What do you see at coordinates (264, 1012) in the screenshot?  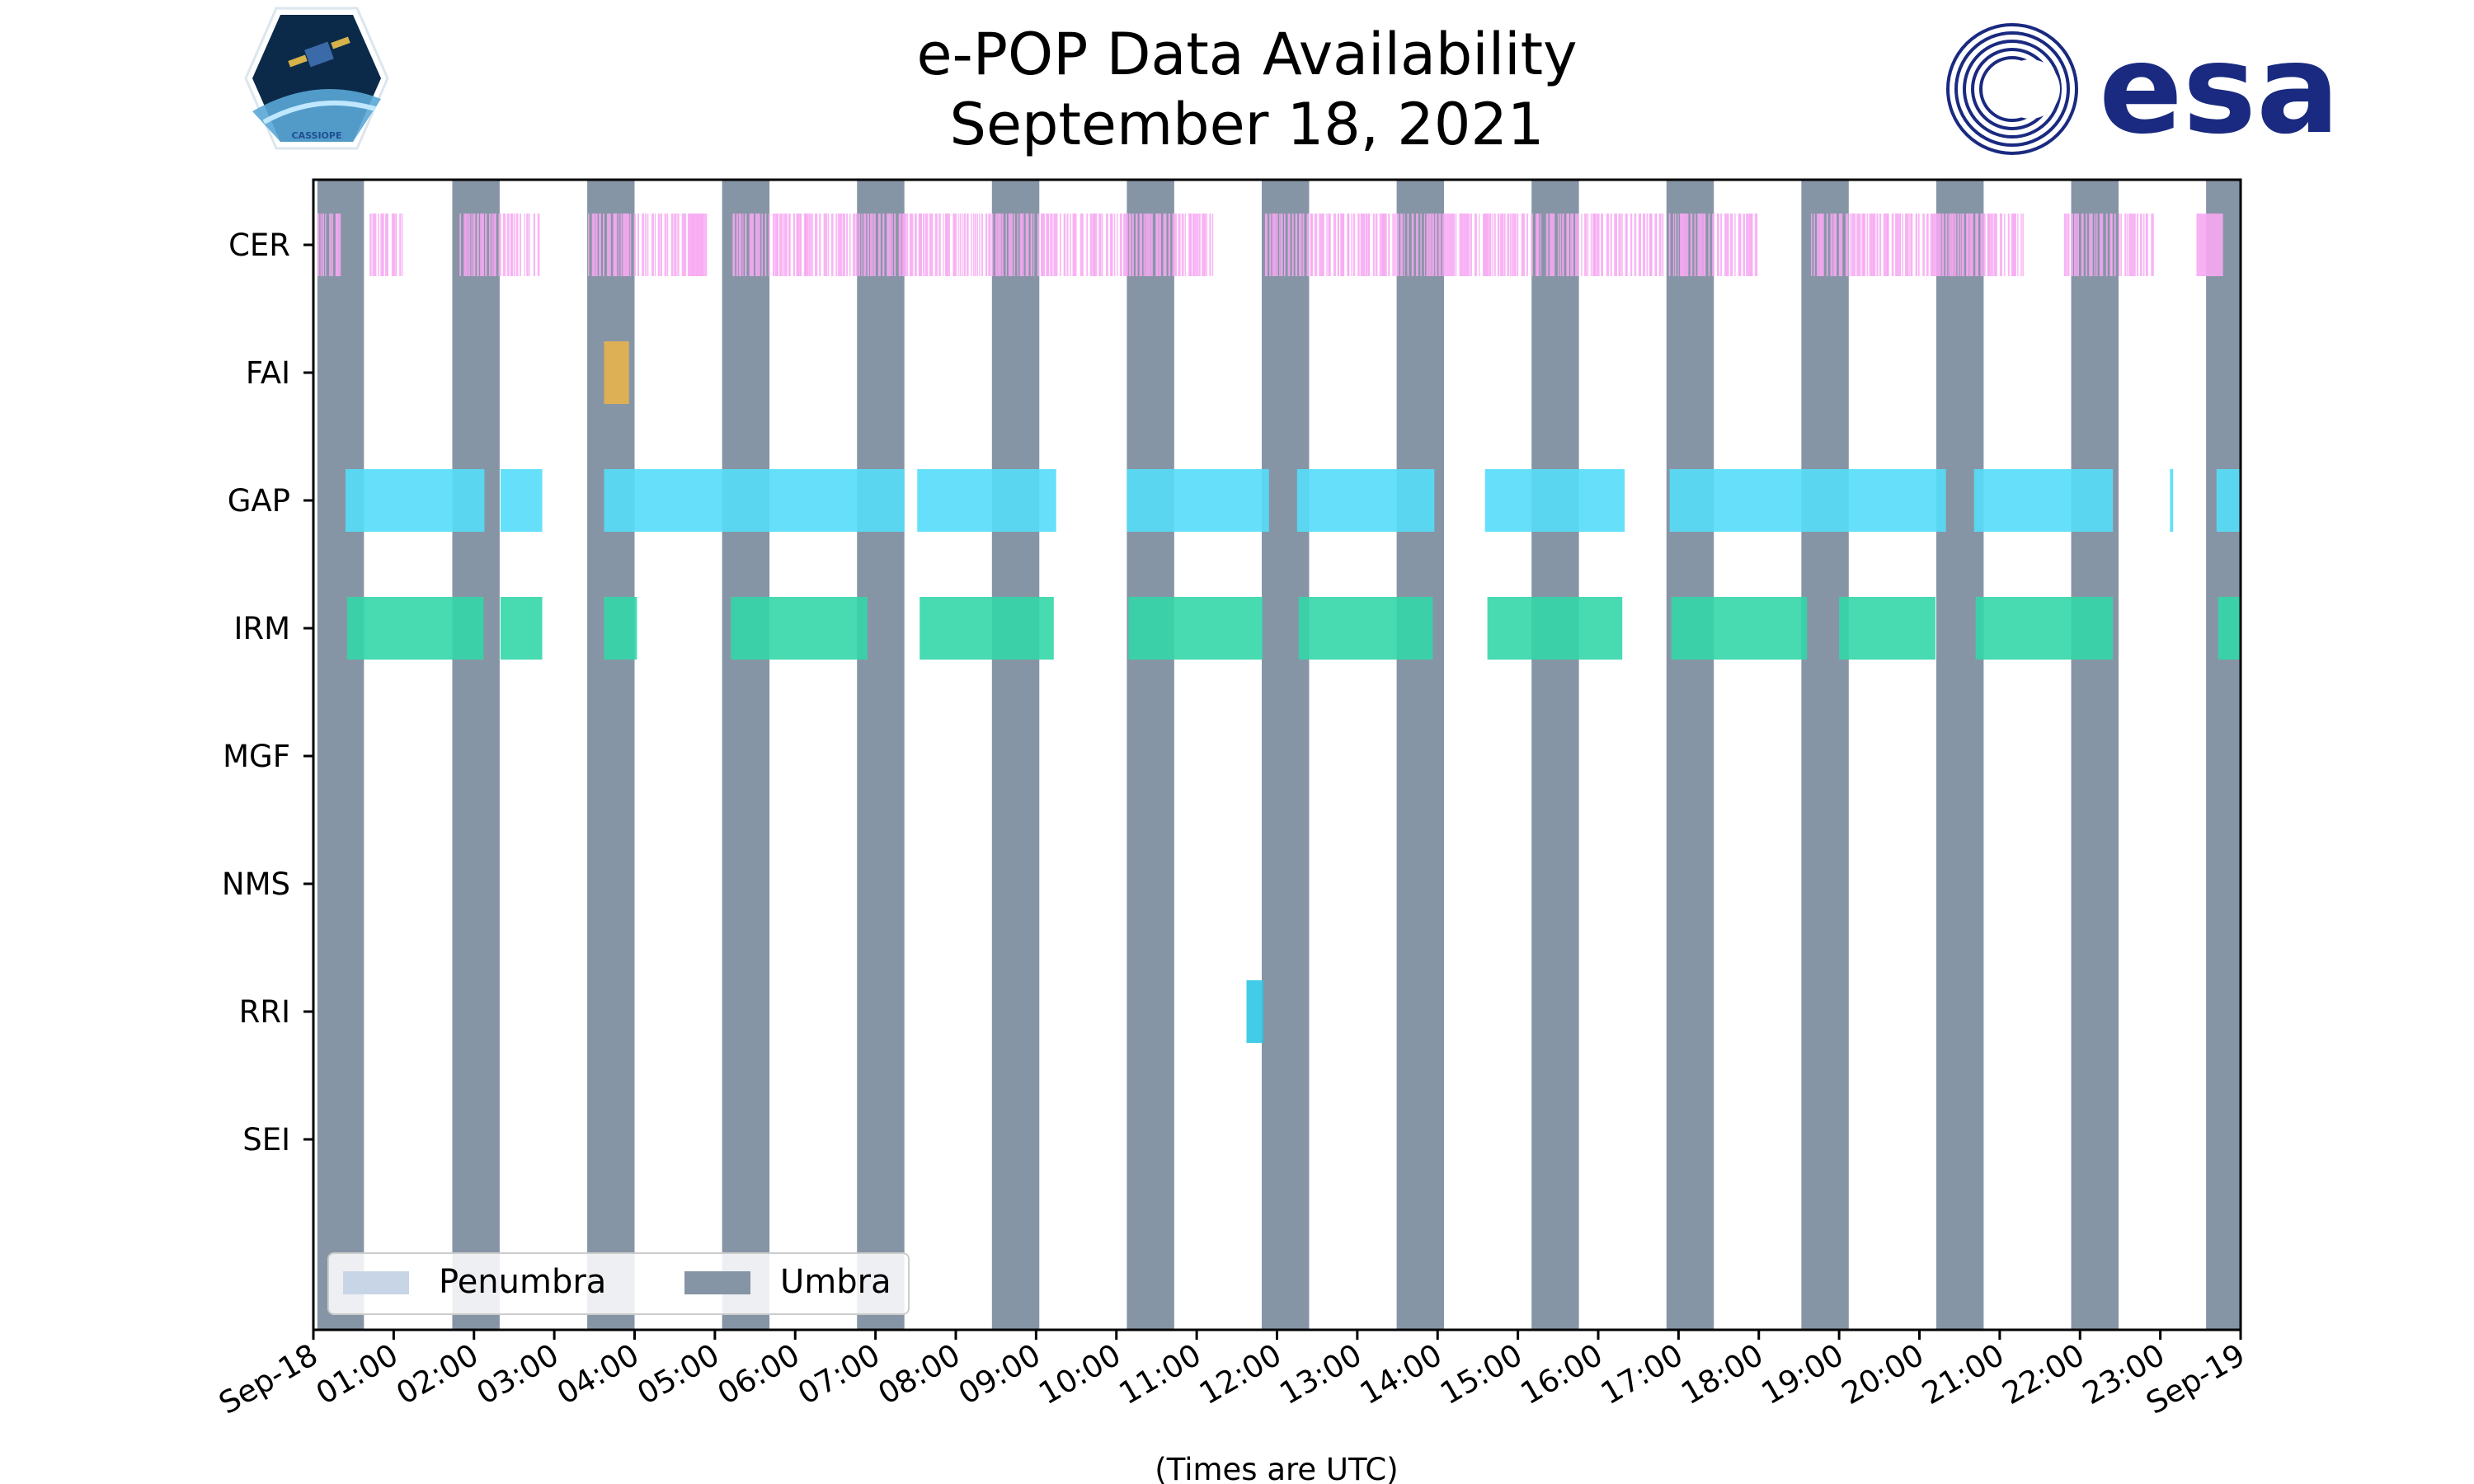 I see `y-tick-label-rri: RRI` at bounding box center [264, 1012].